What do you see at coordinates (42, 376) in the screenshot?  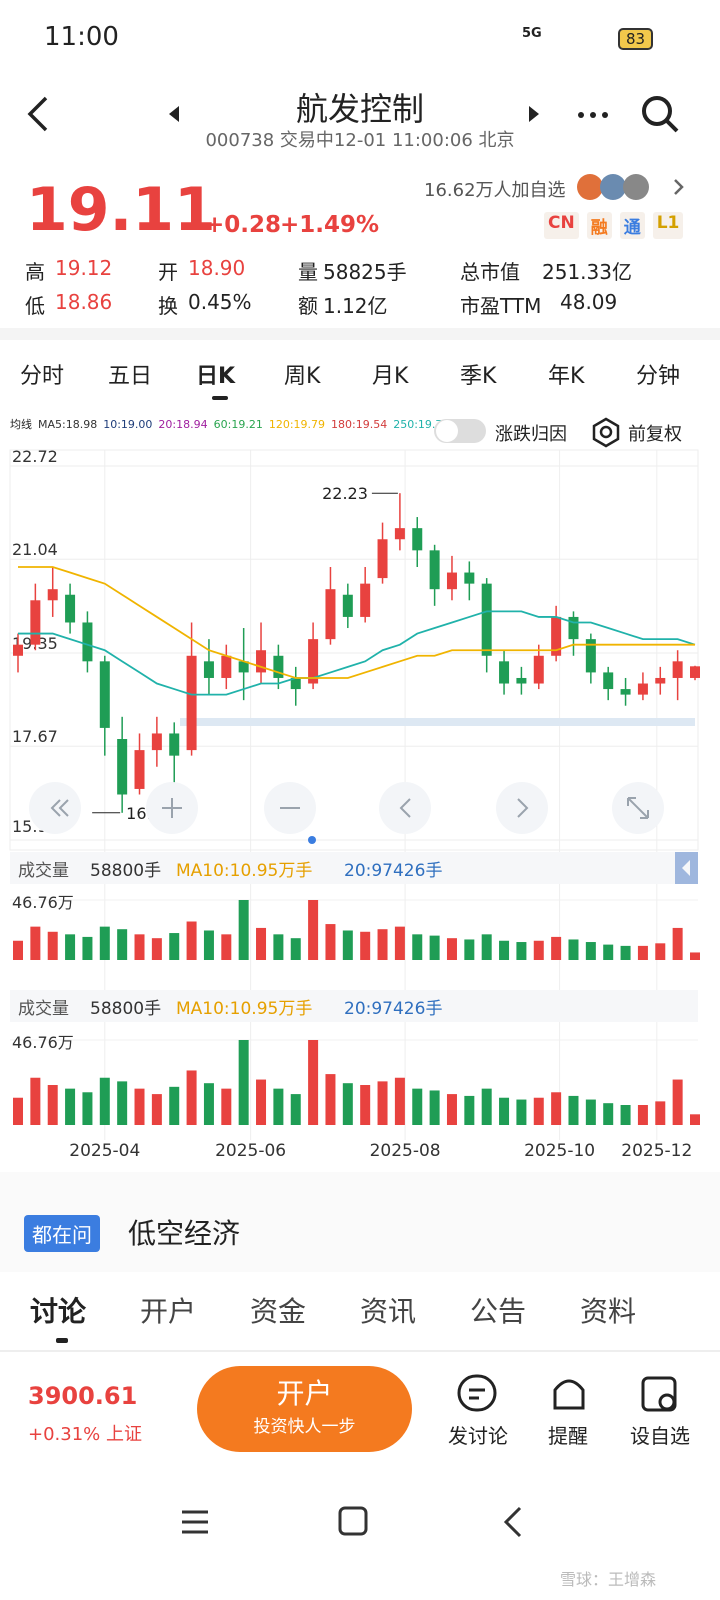 I see `period-tab: 分时` at bounding box center [42, 376].